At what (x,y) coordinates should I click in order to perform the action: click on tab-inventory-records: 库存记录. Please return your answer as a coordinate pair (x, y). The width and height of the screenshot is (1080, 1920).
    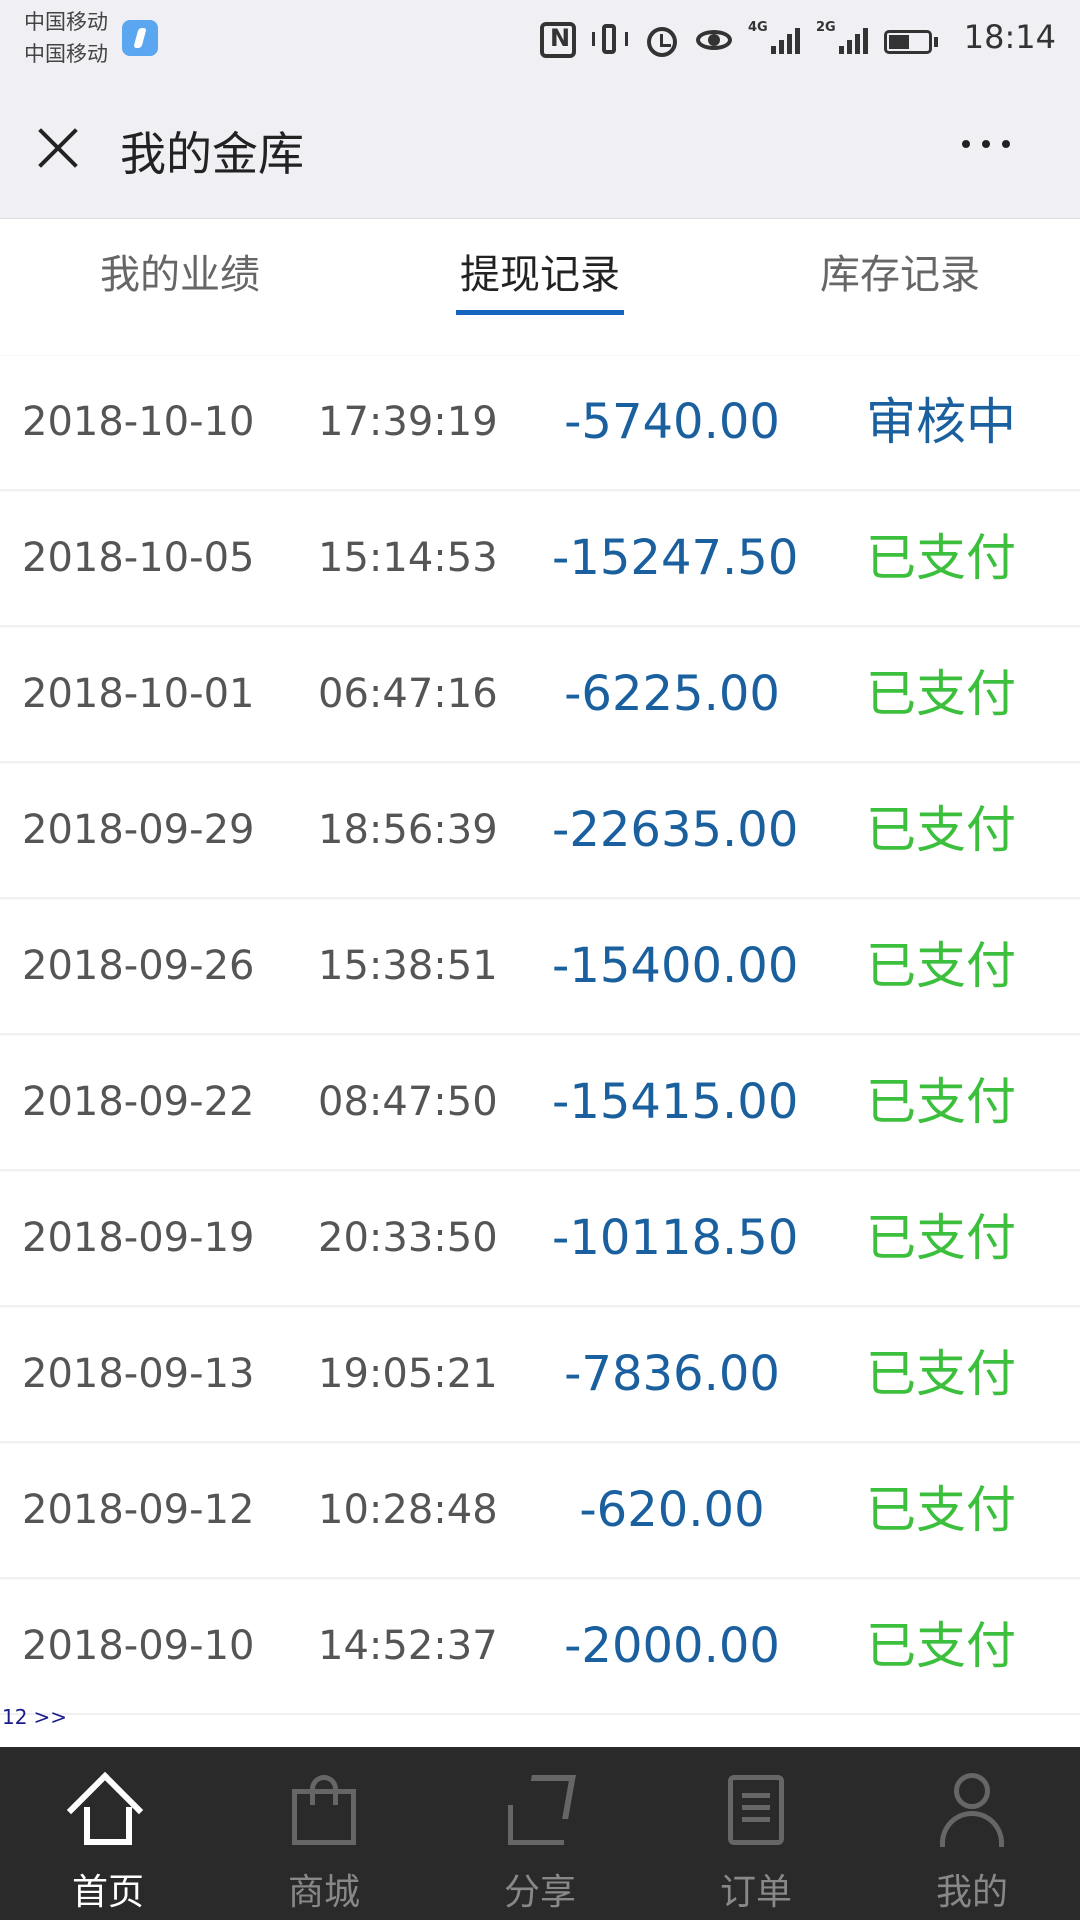
    Looking at the image, I should click on (900, 285).